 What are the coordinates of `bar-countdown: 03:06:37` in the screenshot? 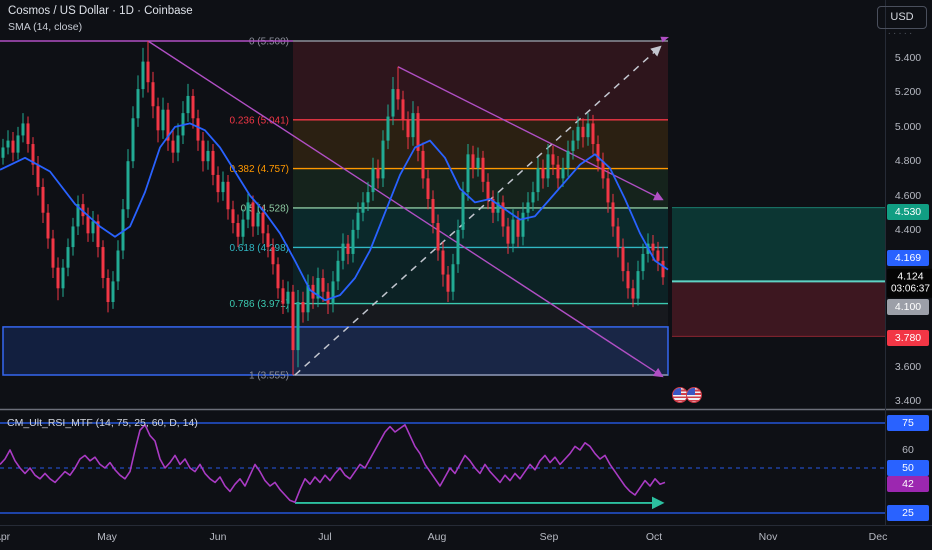 It's located at (910, 289).